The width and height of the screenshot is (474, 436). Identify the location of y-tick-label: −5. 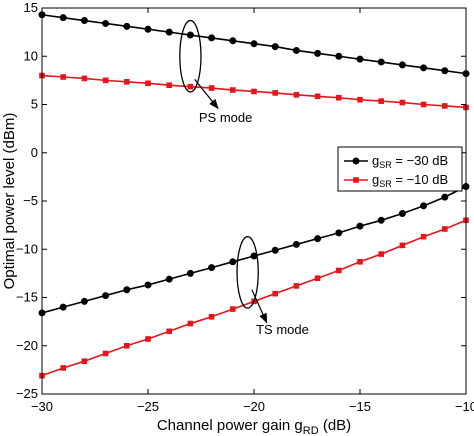
(30, 200).